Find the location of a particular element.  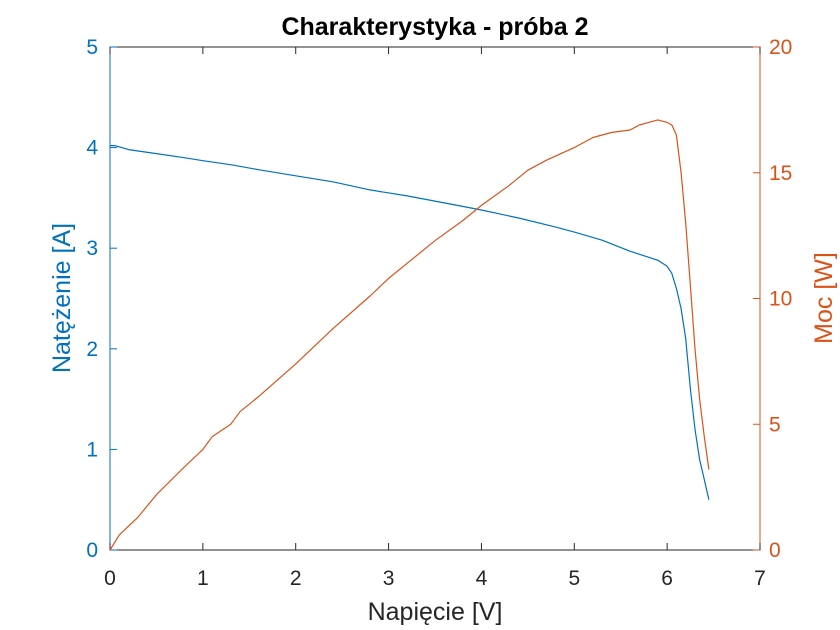

left-tick-label: 2 is located at coordinates (92, 349).